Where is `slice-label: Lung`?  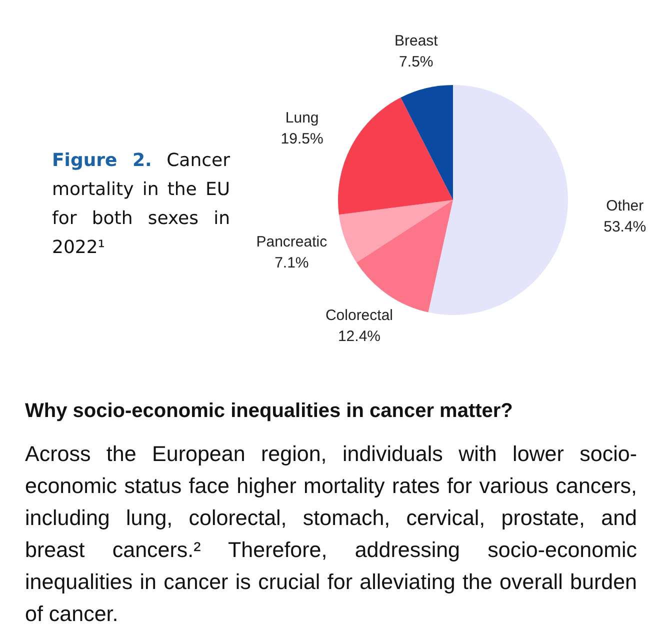 slice-label: Lung is located at coordinates (302, 118).